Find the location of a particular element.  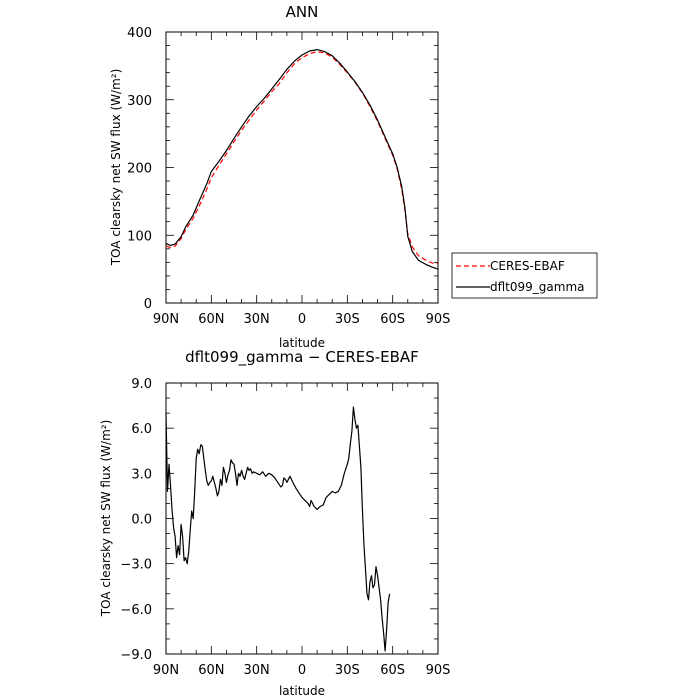

legend-box is located at coordinates (524, 275).